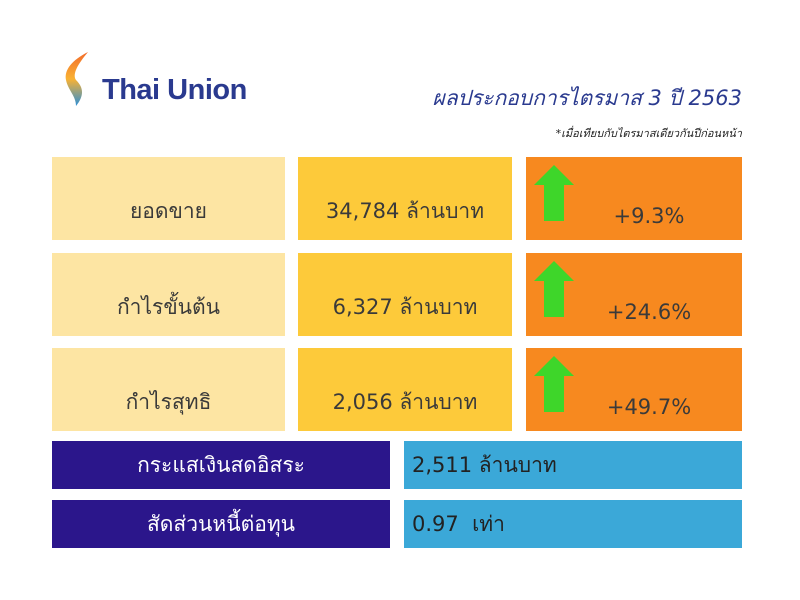  What do you see at coordinates (174, 90) in the screenshot?
I see `logo-text: Thai Union` at bounding box center [174, 90].